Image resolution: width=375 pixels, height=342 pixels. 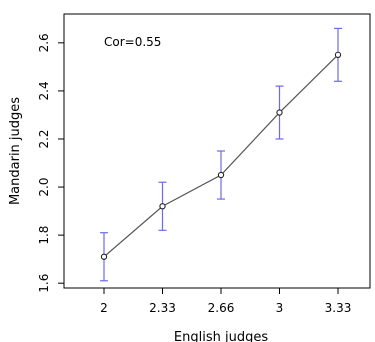 I want to click on x-axis-label: English judges, so click(x=221, y=336).